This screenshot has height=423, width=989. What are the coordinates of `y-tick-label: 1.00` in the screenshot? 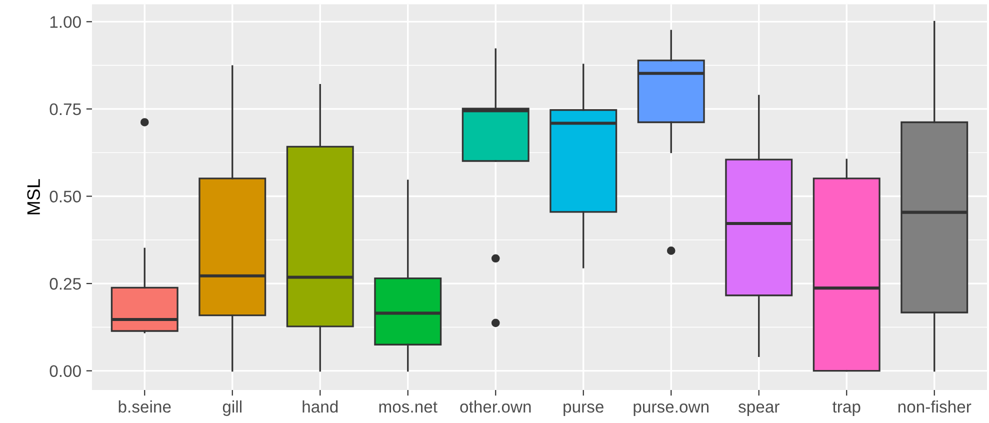 It's located at (65, 22).